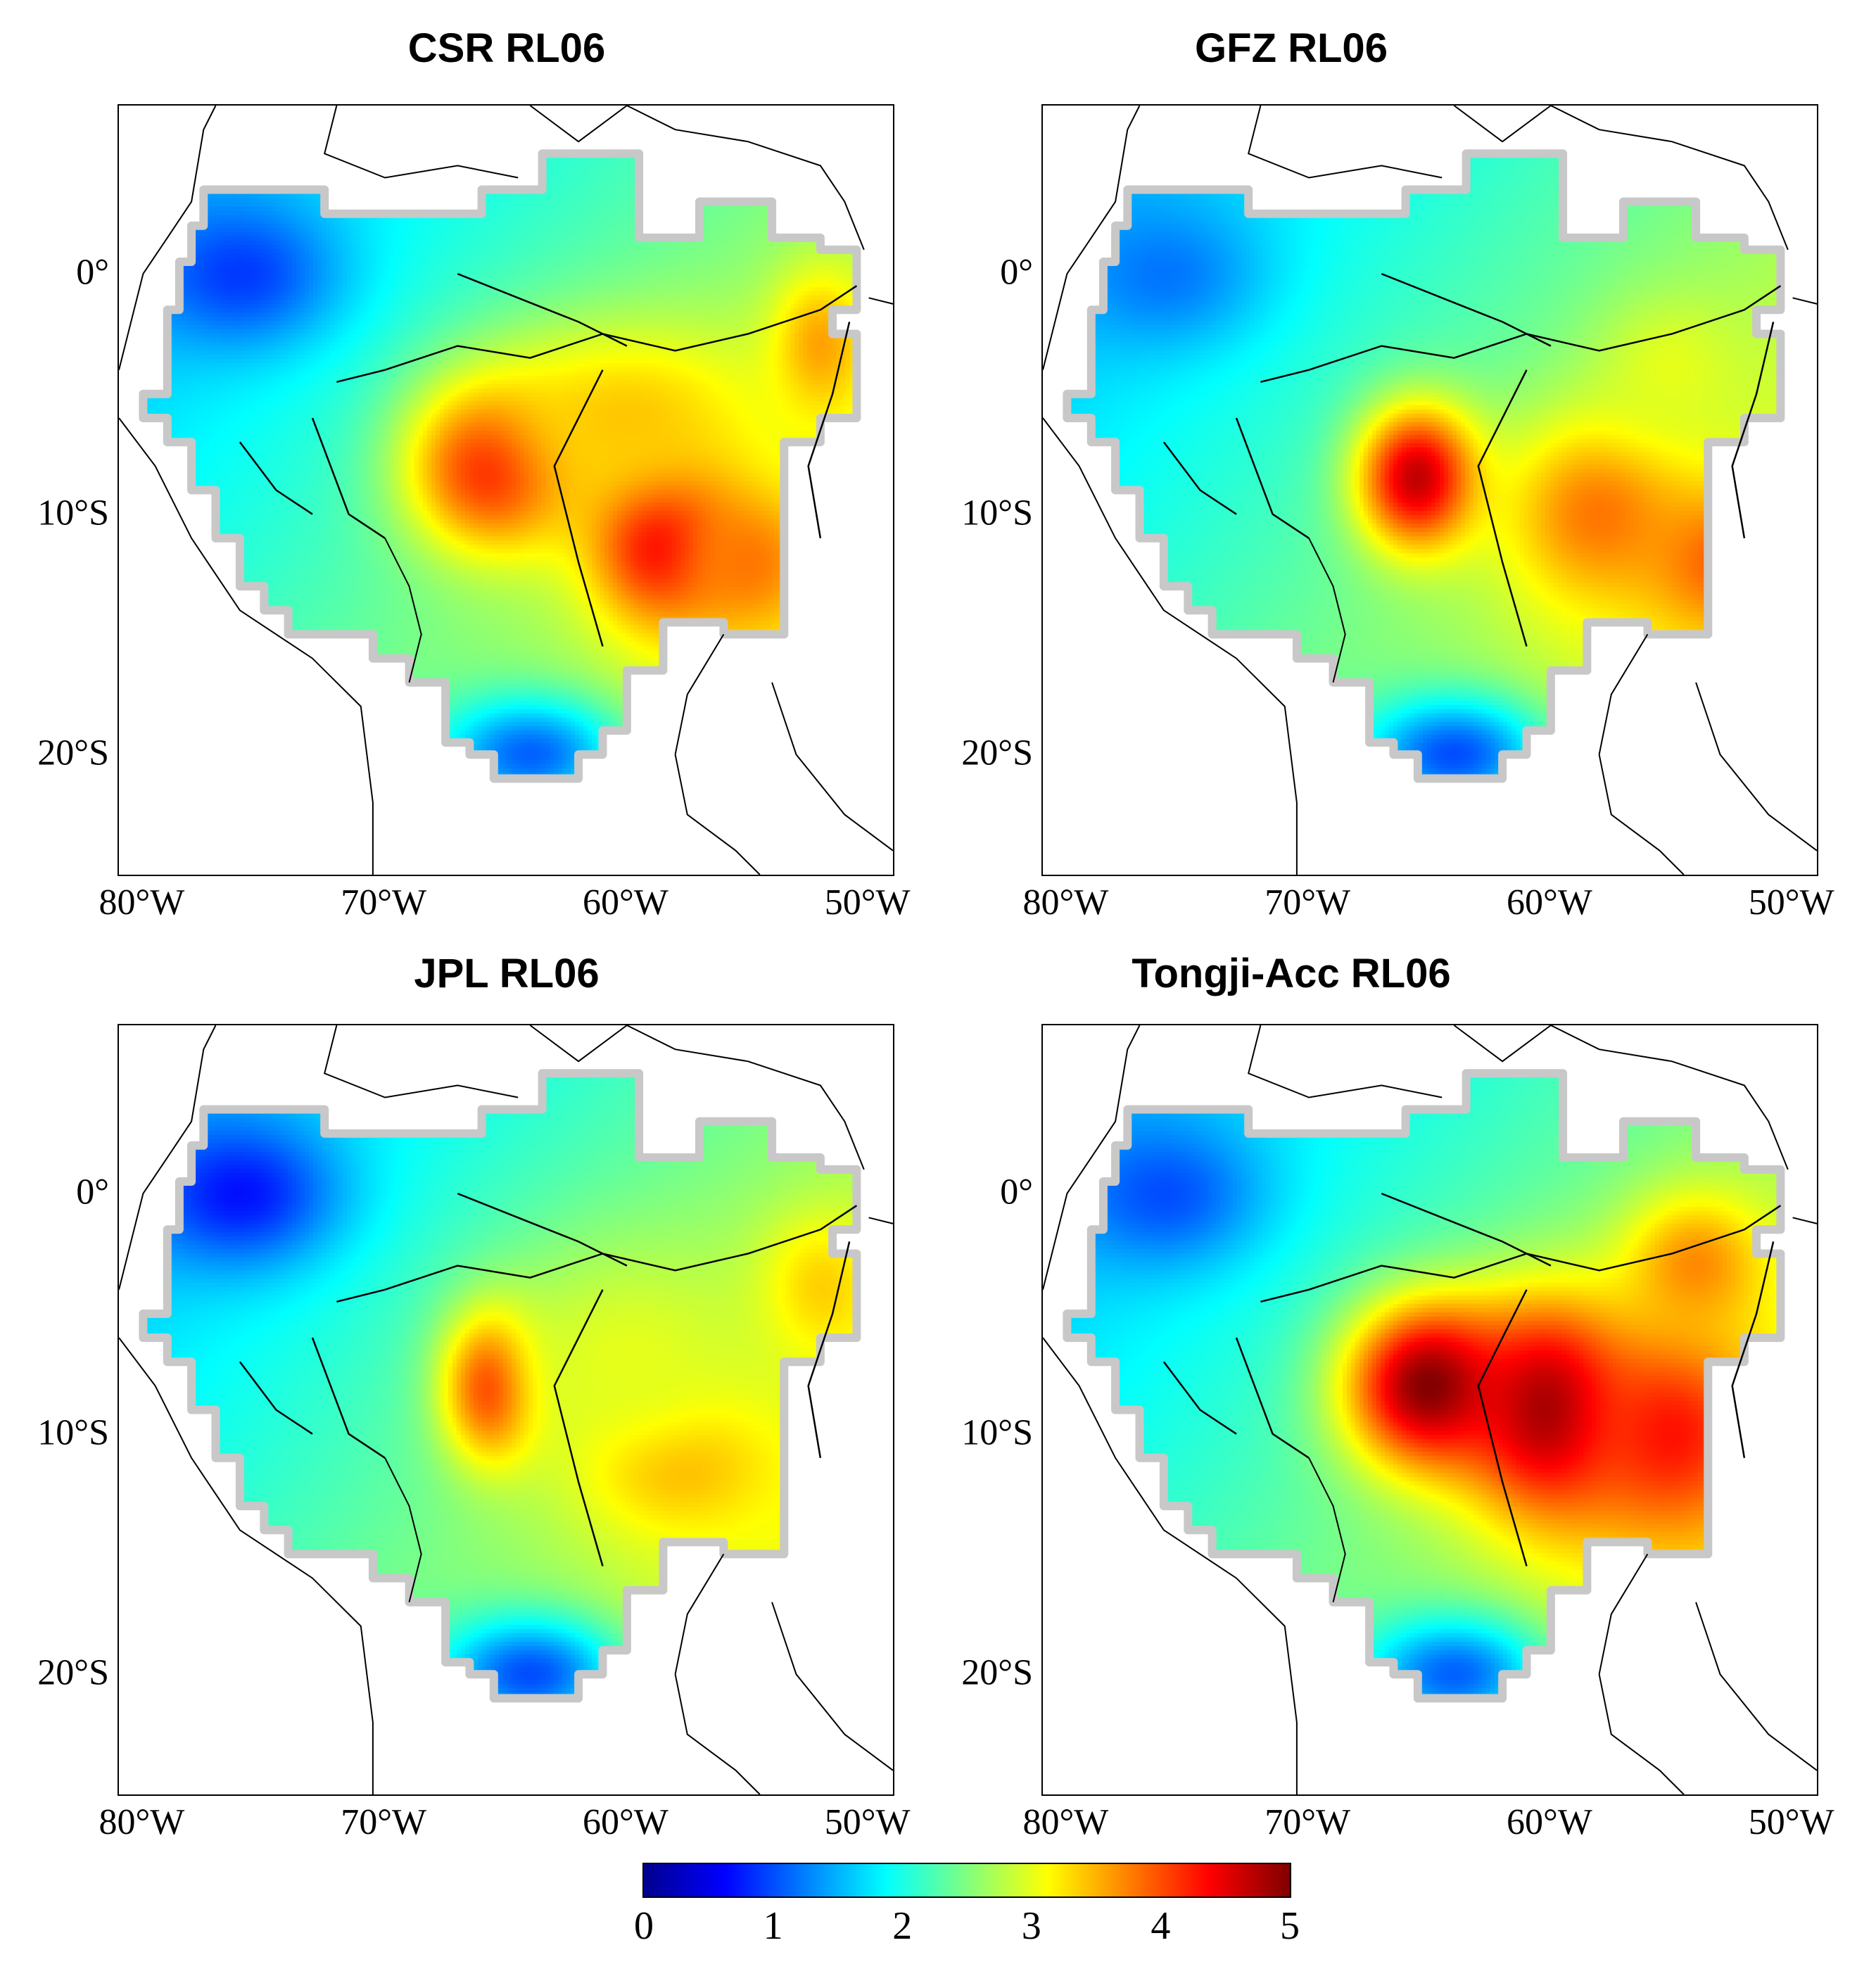 This screenshot has height=1976, width=1876. What do you see at coordinates (773, 1926) in the screenshot?
I see `colorbar-tick-label: 1` at bounding box center [773, 1926].